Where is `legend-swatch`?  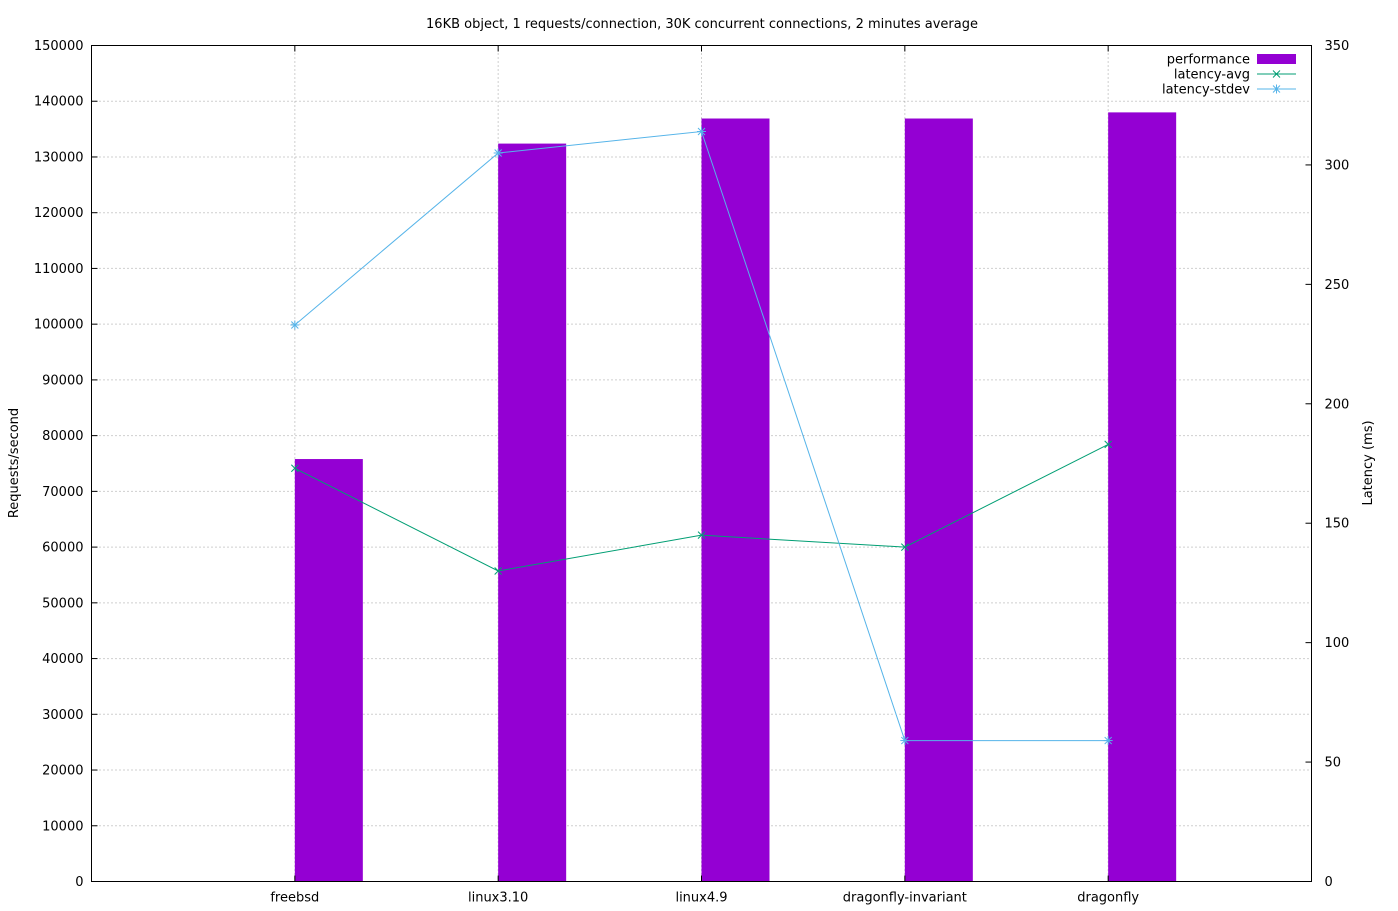 legend-swatch is located at coordinates (1276, 59).